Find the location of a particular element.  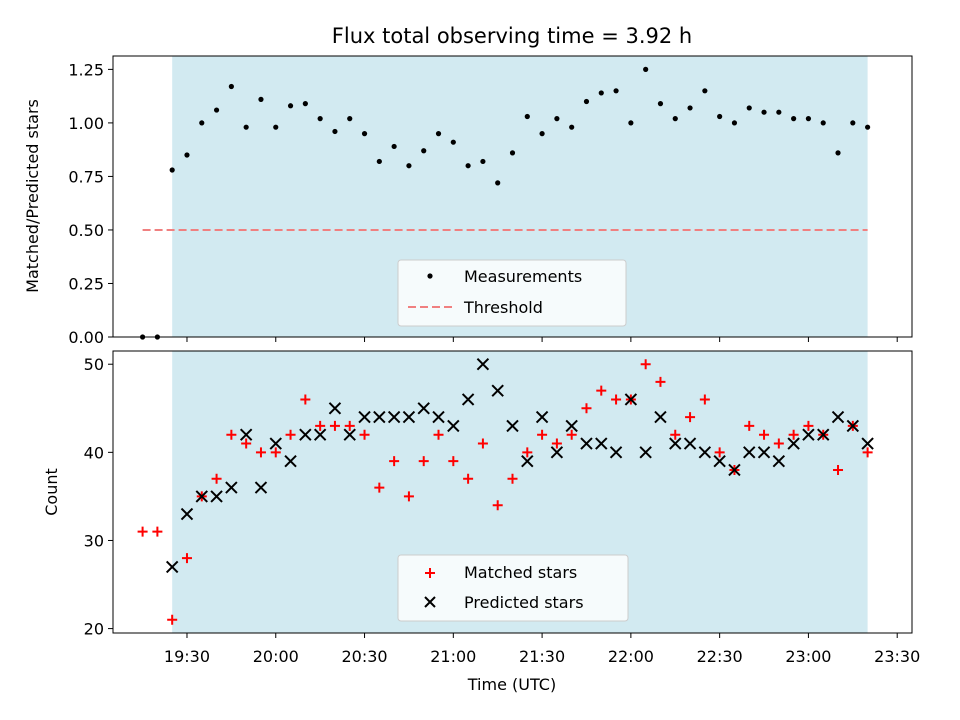

star-count-x-tick-label: 21:30 is located at coordinates (542, 656).